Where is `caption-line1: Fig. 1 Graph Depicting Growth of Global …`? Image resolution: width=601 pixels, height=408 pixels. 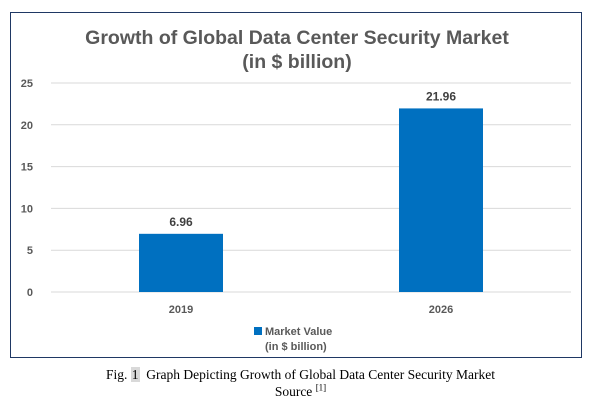 caption-line1: Fig. 1 Graph Depicting Growth of Global … is located at coordinates (300, 374).